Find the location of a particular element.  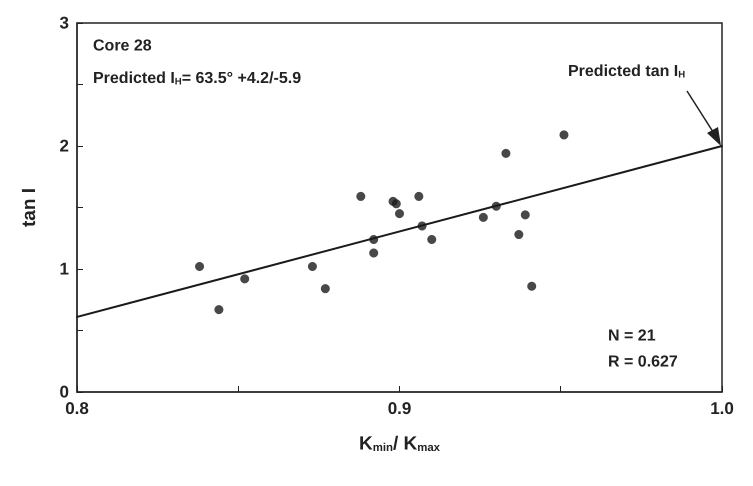

y-tick-label: 2 is located at coordinates (64, 146).